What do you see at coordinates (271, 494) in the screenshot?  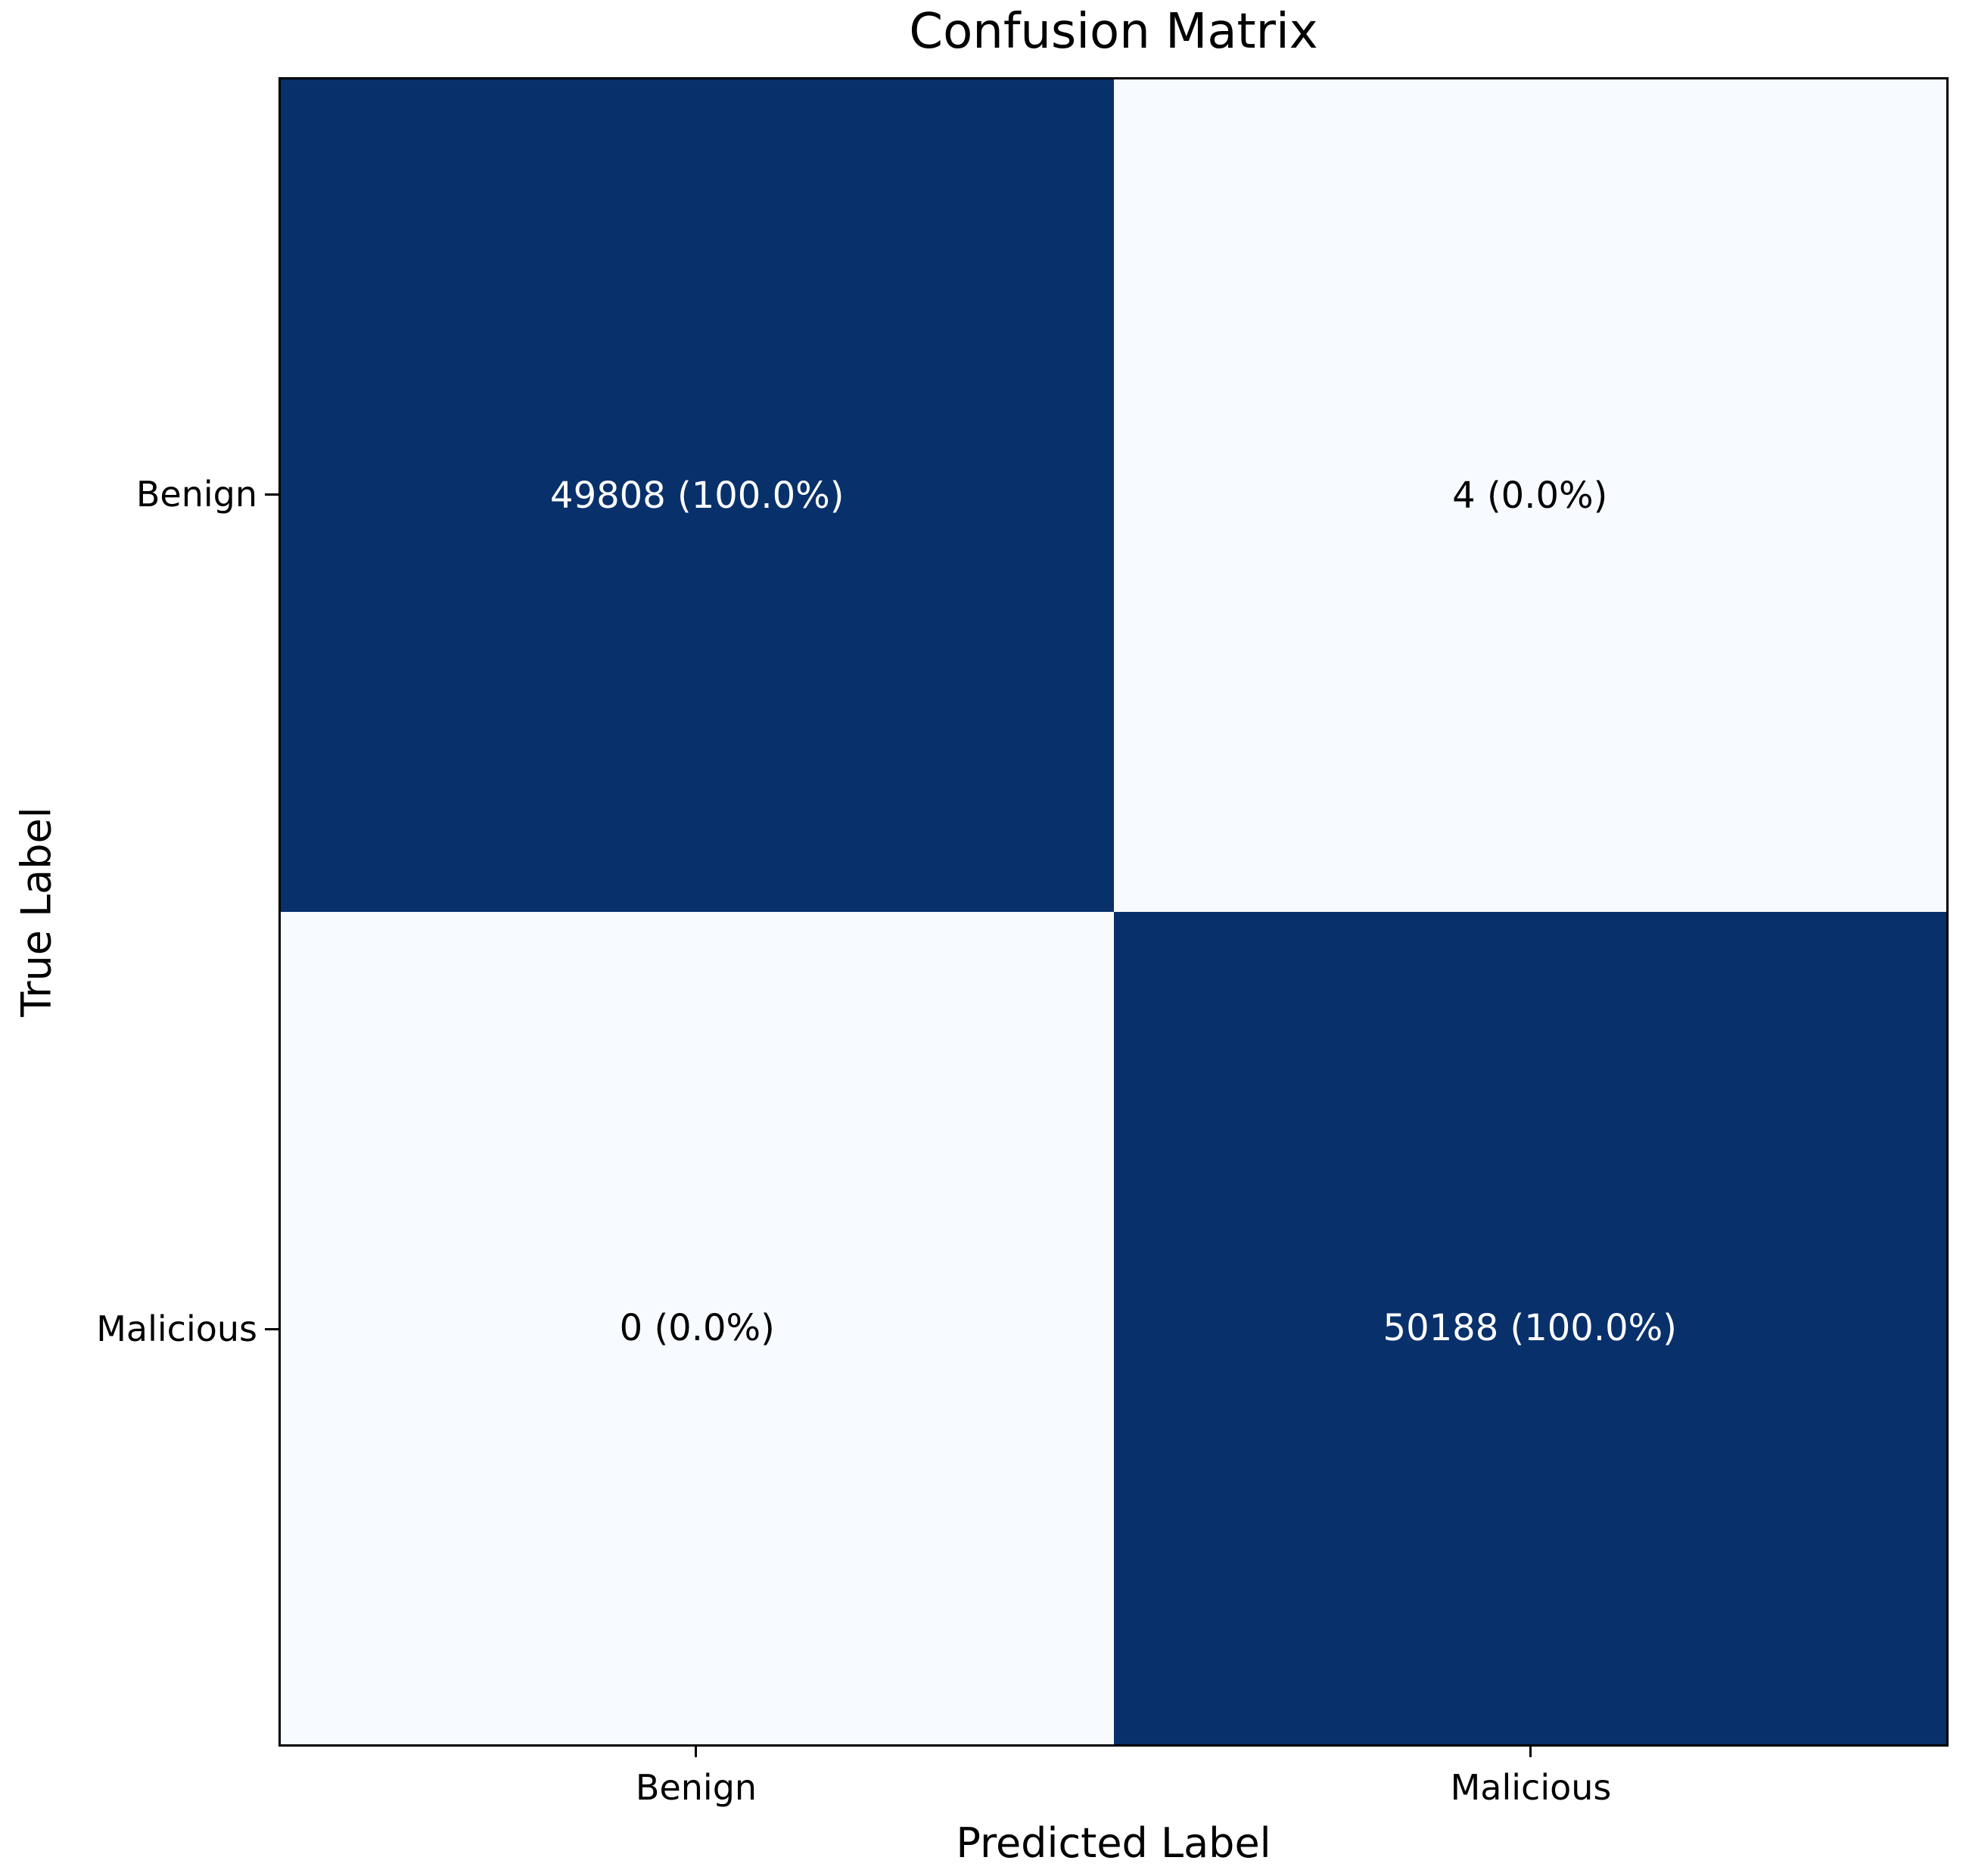 I see `y-tick-mark-benign` at bounding box center [271, 494].